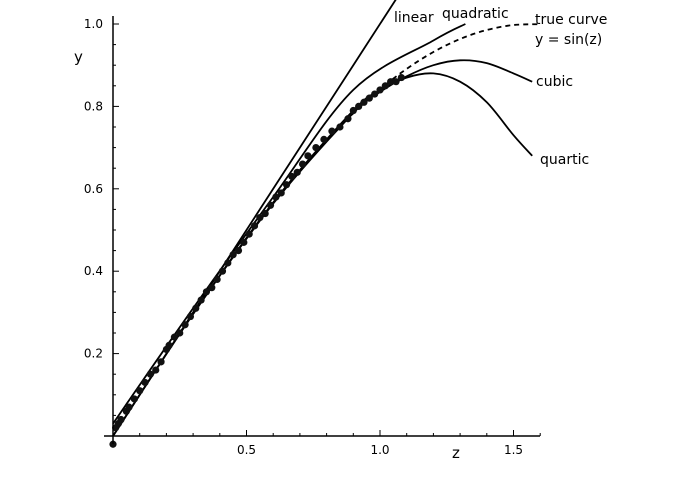 The height and width of the screenshot is (481, 675). I want to click on x-axis-title: z, so click(456, 453).